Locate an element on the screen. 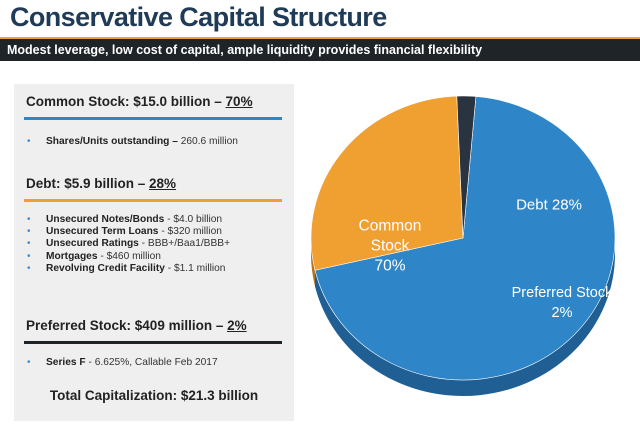 The width and height of the screenshot is (640, 427). list-item: Revolving Credit Facility - $1.1 million is located at coordinates (128, 269).